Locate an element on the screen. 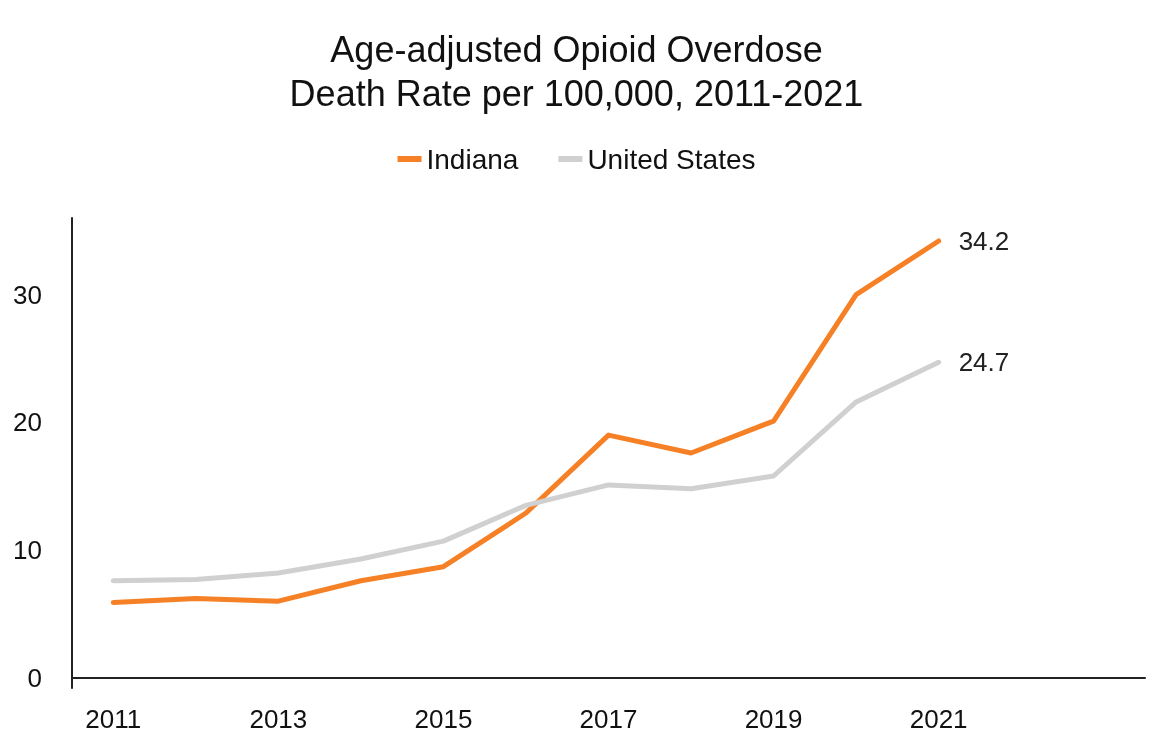 This screenshot has width=1153, height=754. data-label: 24.7 is located at coordinates (984, 362).